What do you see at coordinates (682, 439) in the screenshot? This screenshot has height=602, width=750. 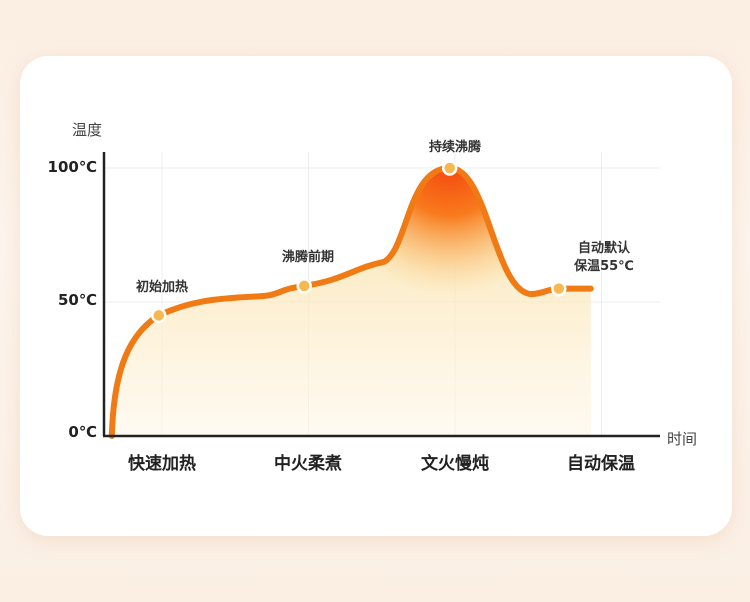 I see `x-axis-title: 时间` at bounding box center [682, 439].